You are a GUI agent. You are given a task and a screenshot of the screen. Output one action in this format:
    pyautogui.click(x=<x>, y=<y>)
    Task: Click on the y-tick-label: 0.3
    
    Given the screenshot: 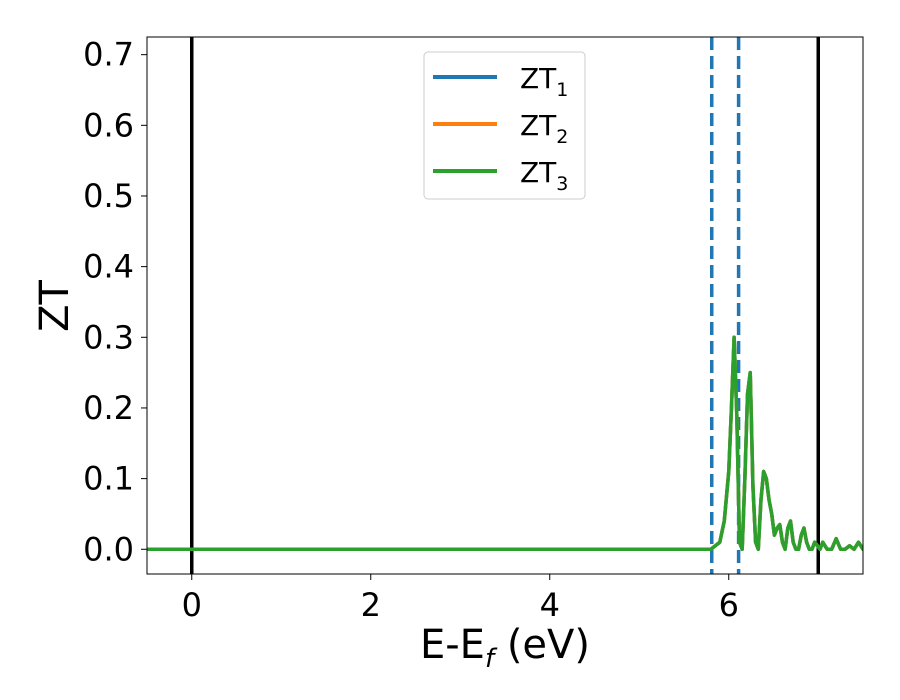 What is the action you would take?
    pyautogui.click(x=108, y=337)
    